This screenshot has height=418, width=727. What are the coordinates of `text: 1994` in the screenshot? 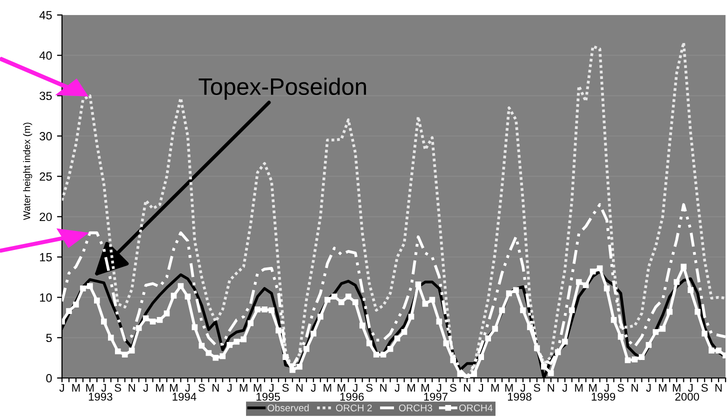 It's located at (184, 396).